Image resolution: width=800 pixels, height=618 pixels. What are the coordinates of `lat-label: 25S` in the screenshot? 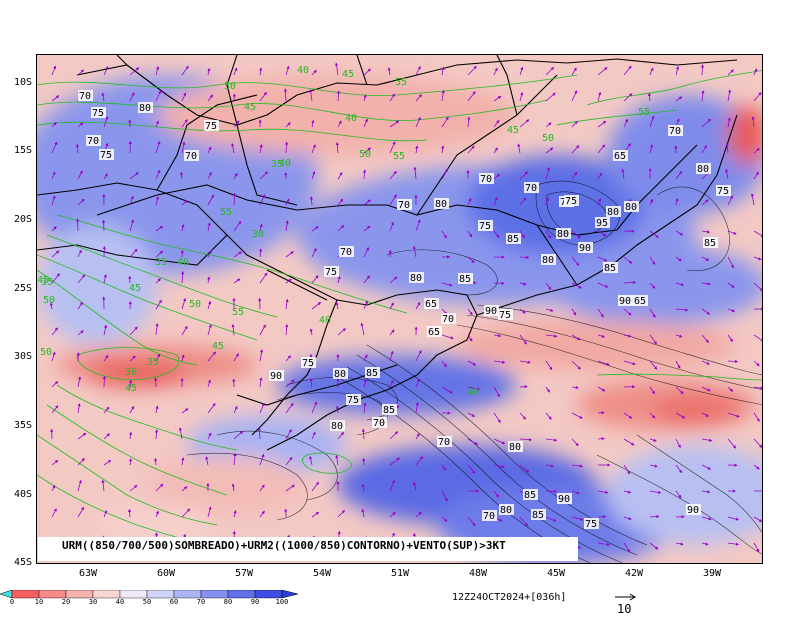 It's located at (22, 288).